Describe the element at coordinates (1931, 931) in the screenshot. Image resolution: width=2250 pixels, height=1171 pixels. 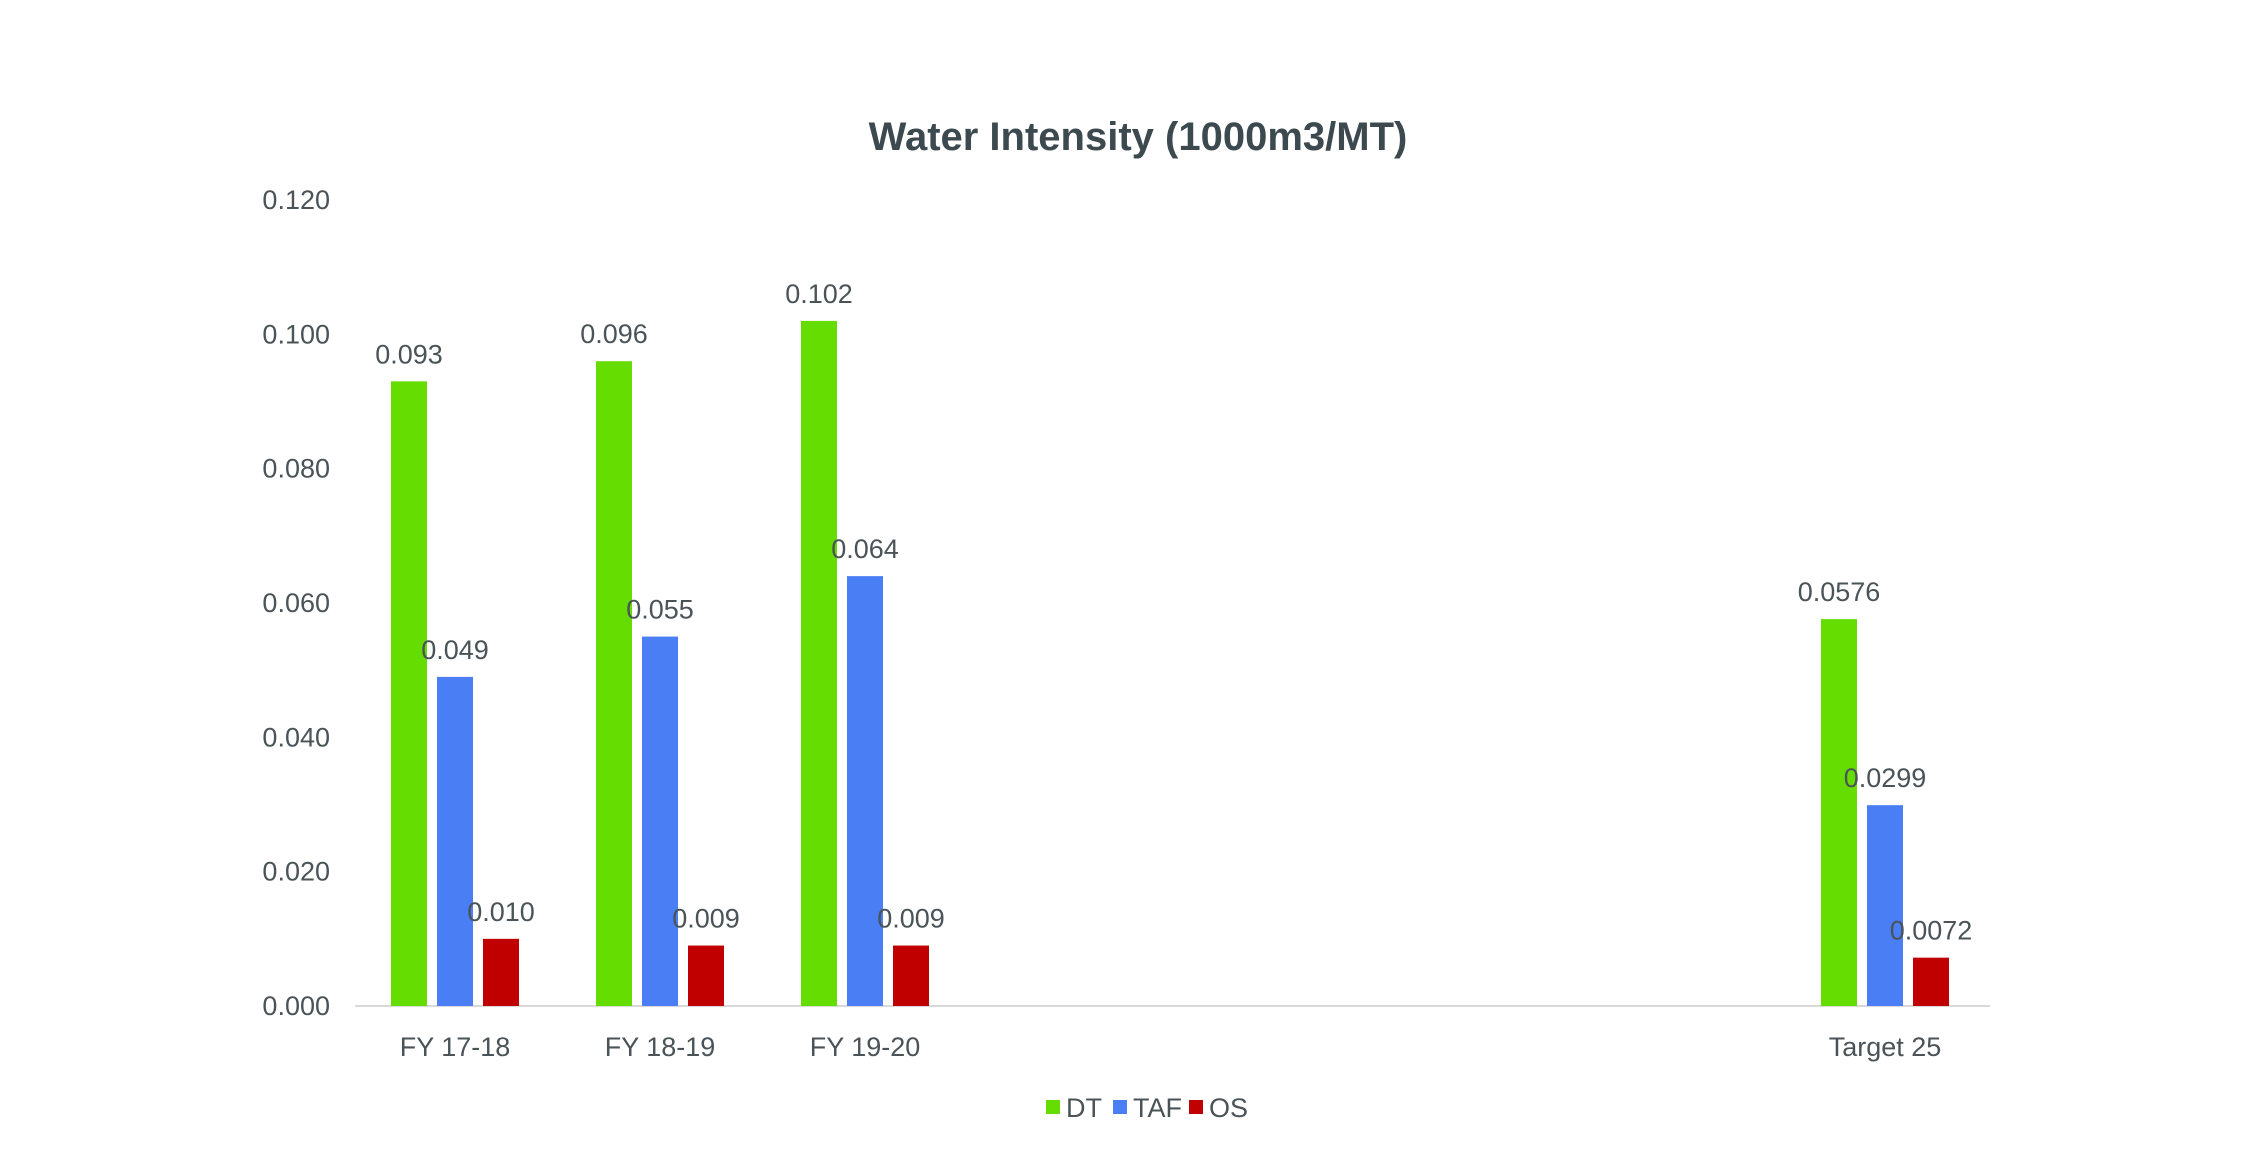
I see `data-label: 0.0072` at that location.